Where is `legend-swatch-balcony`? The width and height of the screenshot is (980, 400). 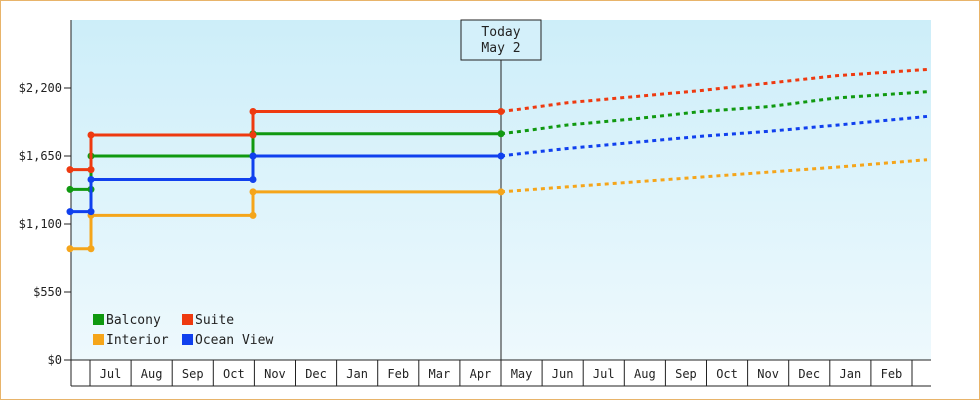
legend-swatch-balcony is located at coordinates (98, 319).